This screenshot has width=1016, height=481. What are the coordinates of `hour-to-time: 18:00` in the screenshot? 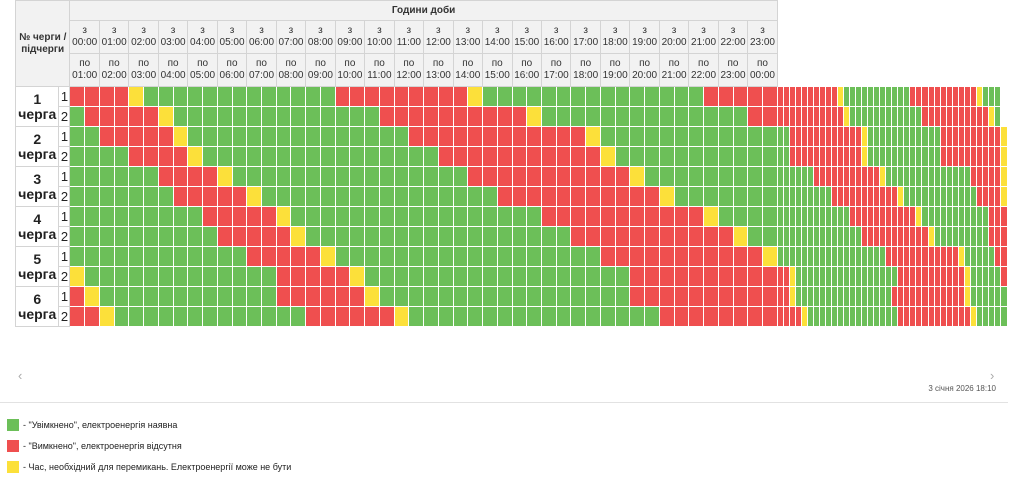 It's located at (586, 75).